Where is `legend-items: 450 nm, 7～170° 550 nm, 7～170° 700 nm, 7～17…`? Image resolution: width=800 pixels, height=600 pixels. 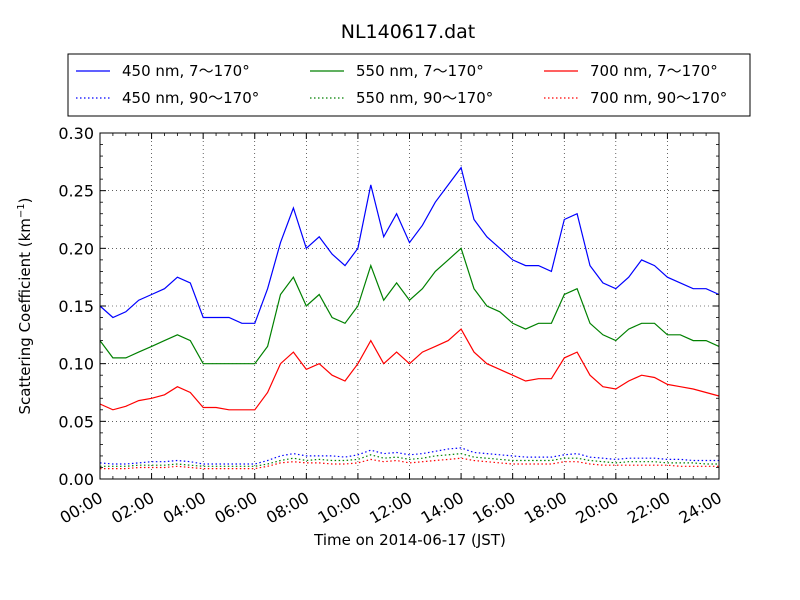
legend-items: 450 nm, 7～170° 550 nm, 7～170° 700 nm, 7～17… is located at coordinates (401, 84).